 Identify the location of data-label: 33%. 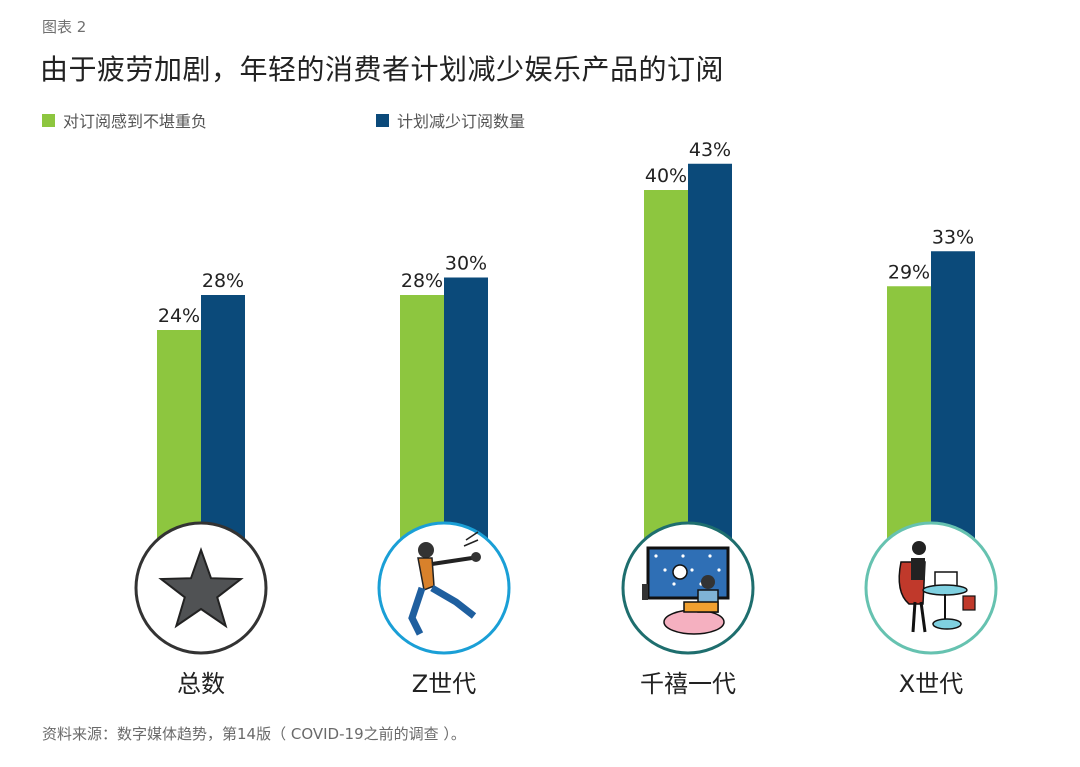
(953, 237).